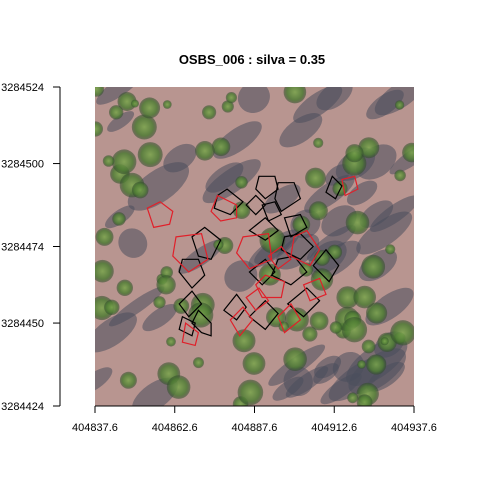  What do you see at coordinates (95, 428) in the screenshot?
I see `x-tick-label: 404837.6` at bounding box center [95, 428].